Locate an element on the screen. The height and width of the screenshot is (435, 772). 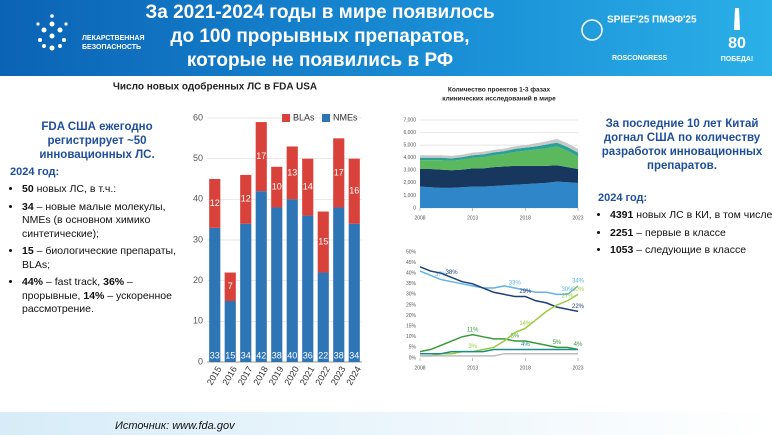
source: Источник: www.fda.gov is located at coordinates (175, 426).